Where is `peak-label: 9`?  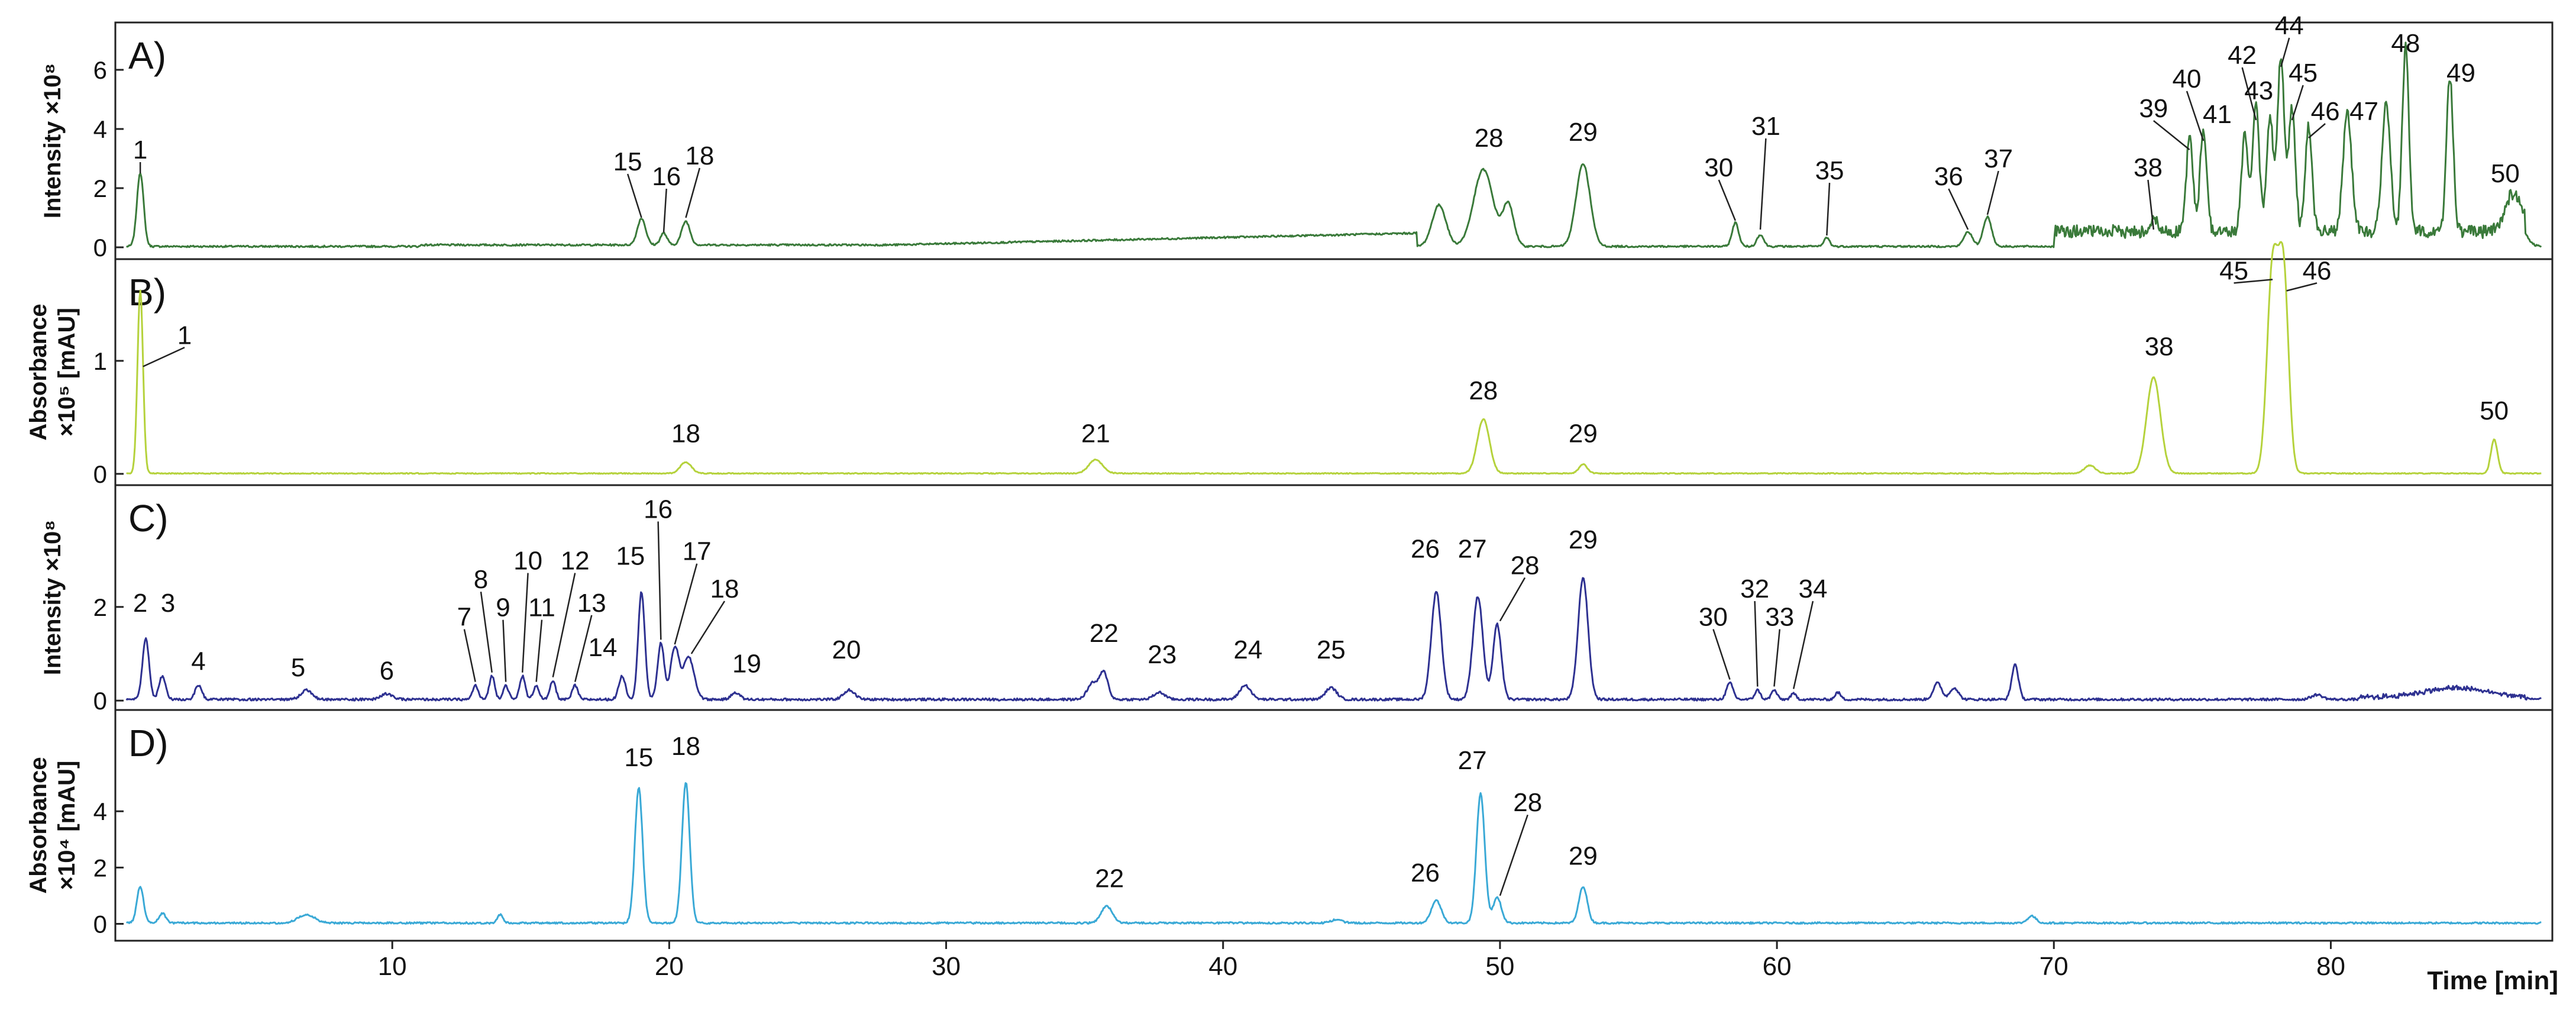
peak-label: 9 is located at coordinates (503, 607).